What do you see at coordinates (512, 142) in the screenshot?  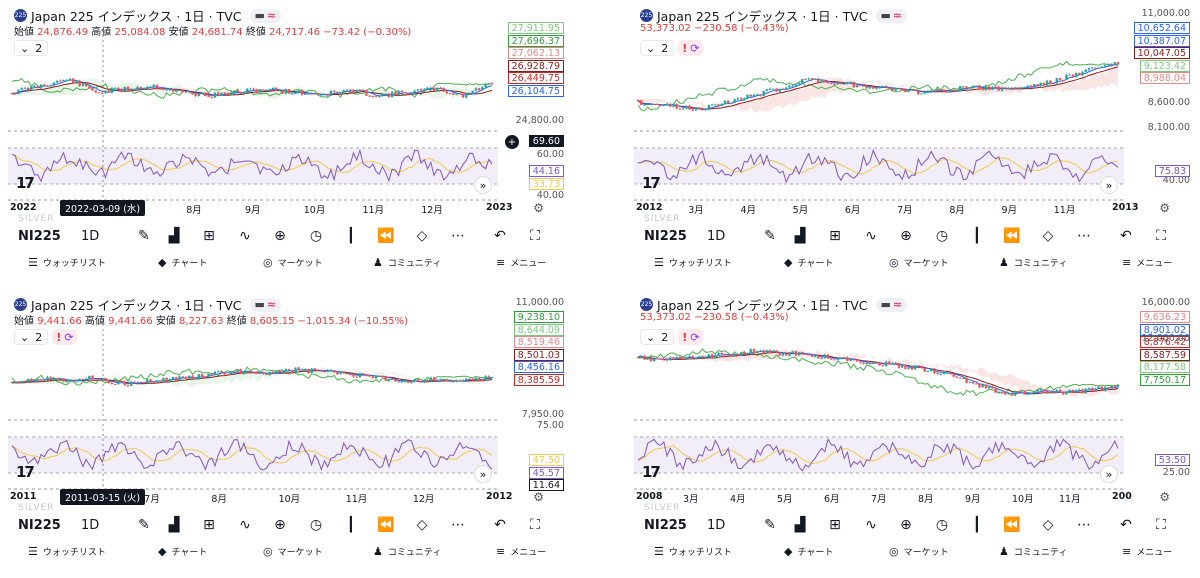 I see `add-icon: +` at bounding box center [512, 142].